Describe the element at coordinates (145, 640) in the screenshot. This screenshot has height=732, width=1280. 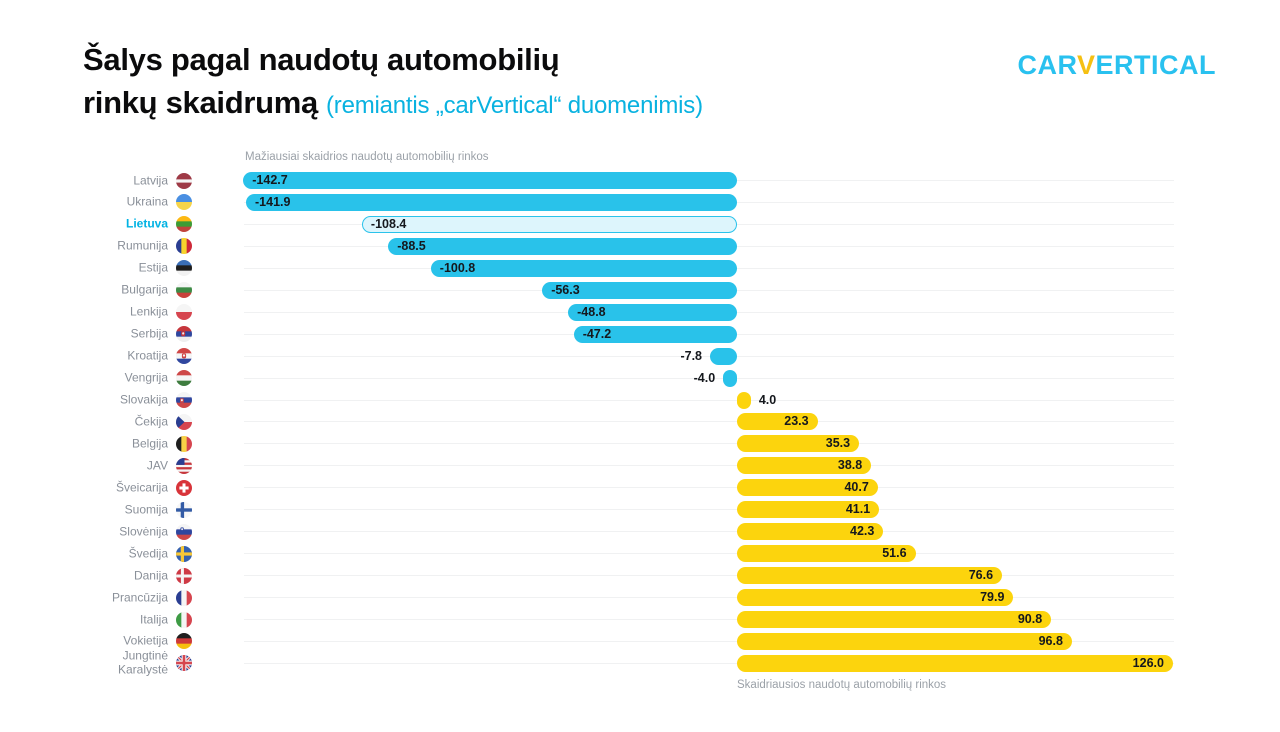
I see `country-label-germany: Vokietija` at that location.